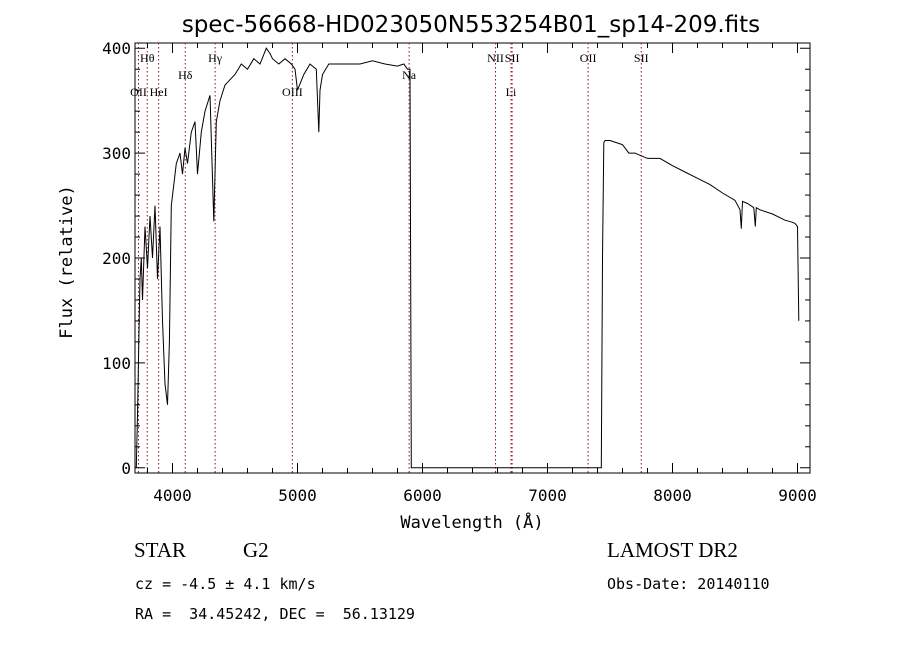 Image resolution: width=900 pixels, height=649 pixels. What do you see at coordinates (292, 92) in the screenshot?
I see `spectral-line-label: OIII` at bounding box center [292, 92].